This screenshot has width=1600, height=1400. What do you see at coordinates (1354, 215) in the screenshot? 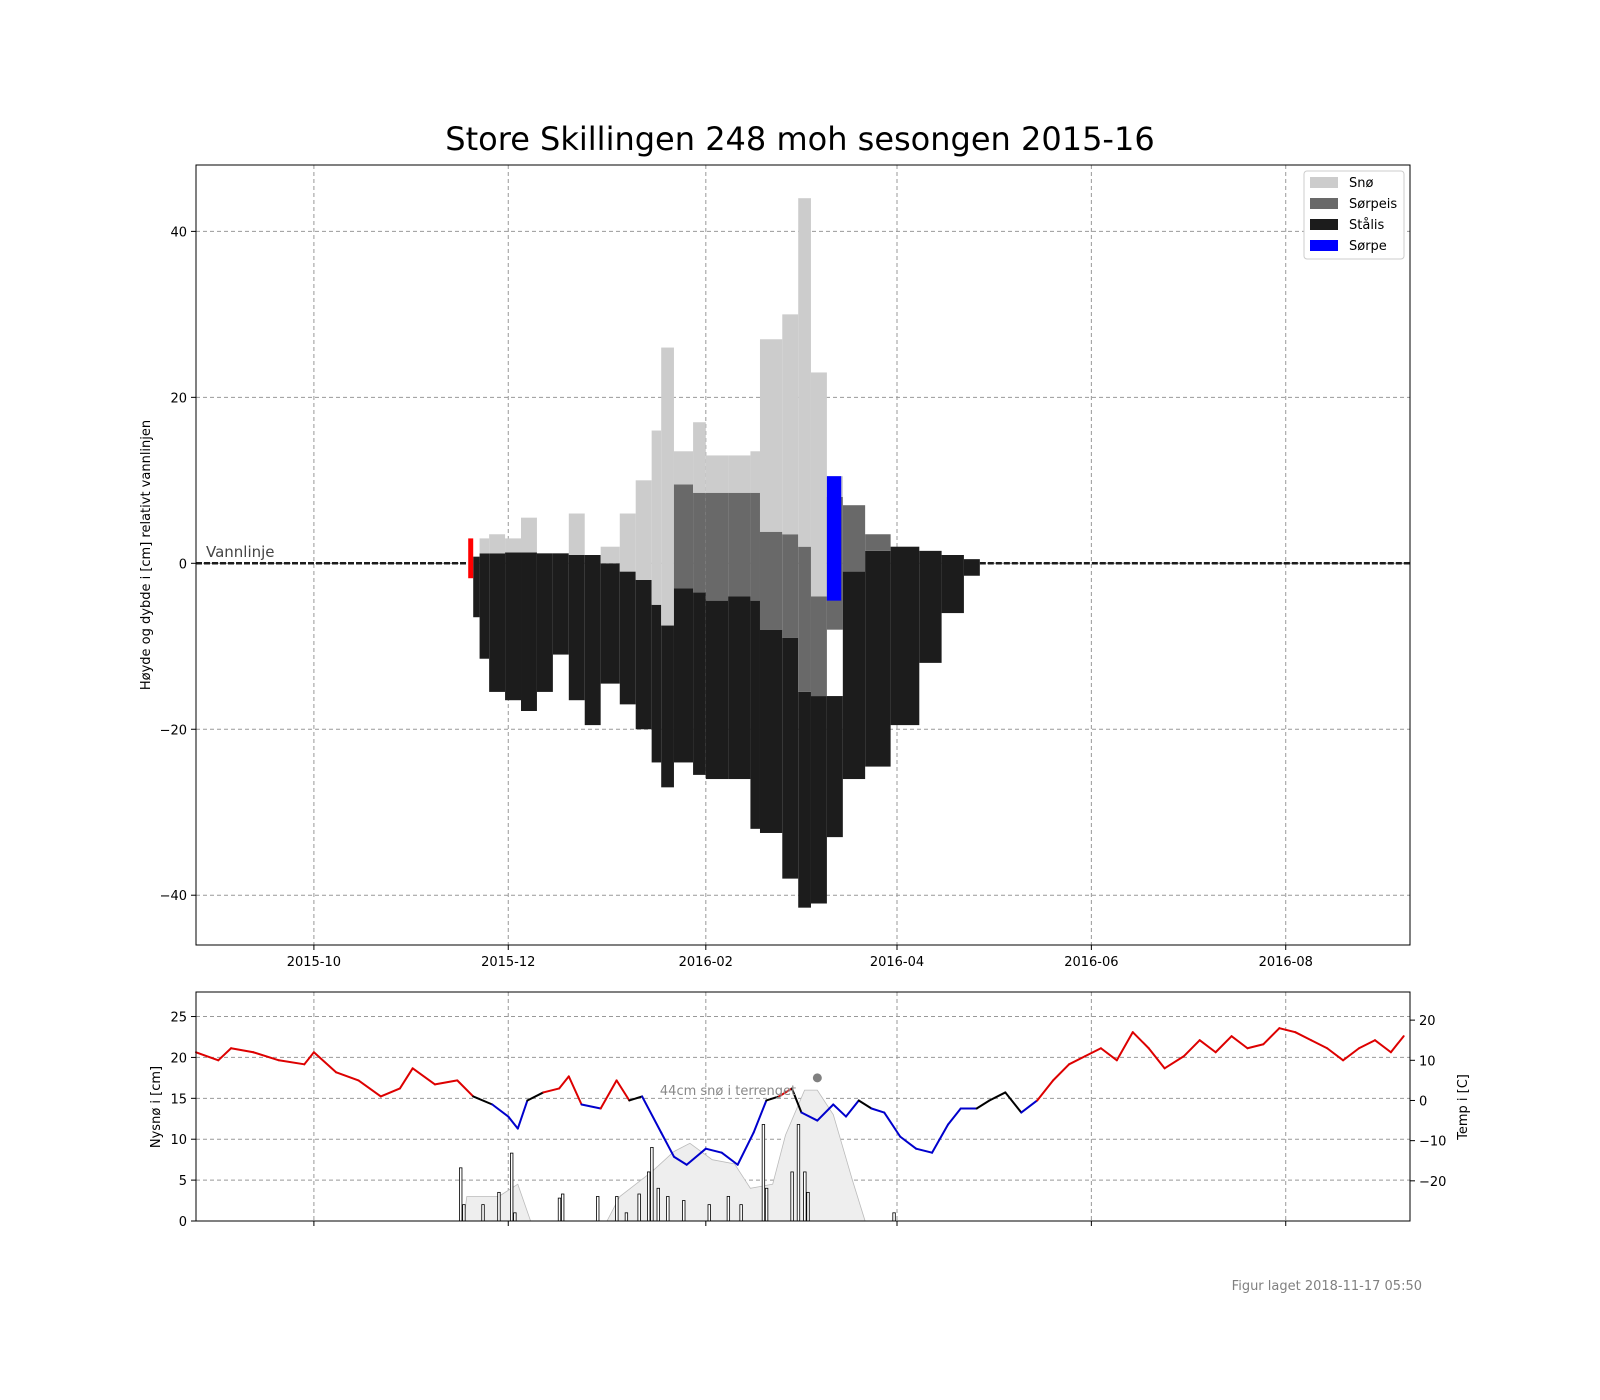
I see `legend-box` at bounding box center [1354, 215].